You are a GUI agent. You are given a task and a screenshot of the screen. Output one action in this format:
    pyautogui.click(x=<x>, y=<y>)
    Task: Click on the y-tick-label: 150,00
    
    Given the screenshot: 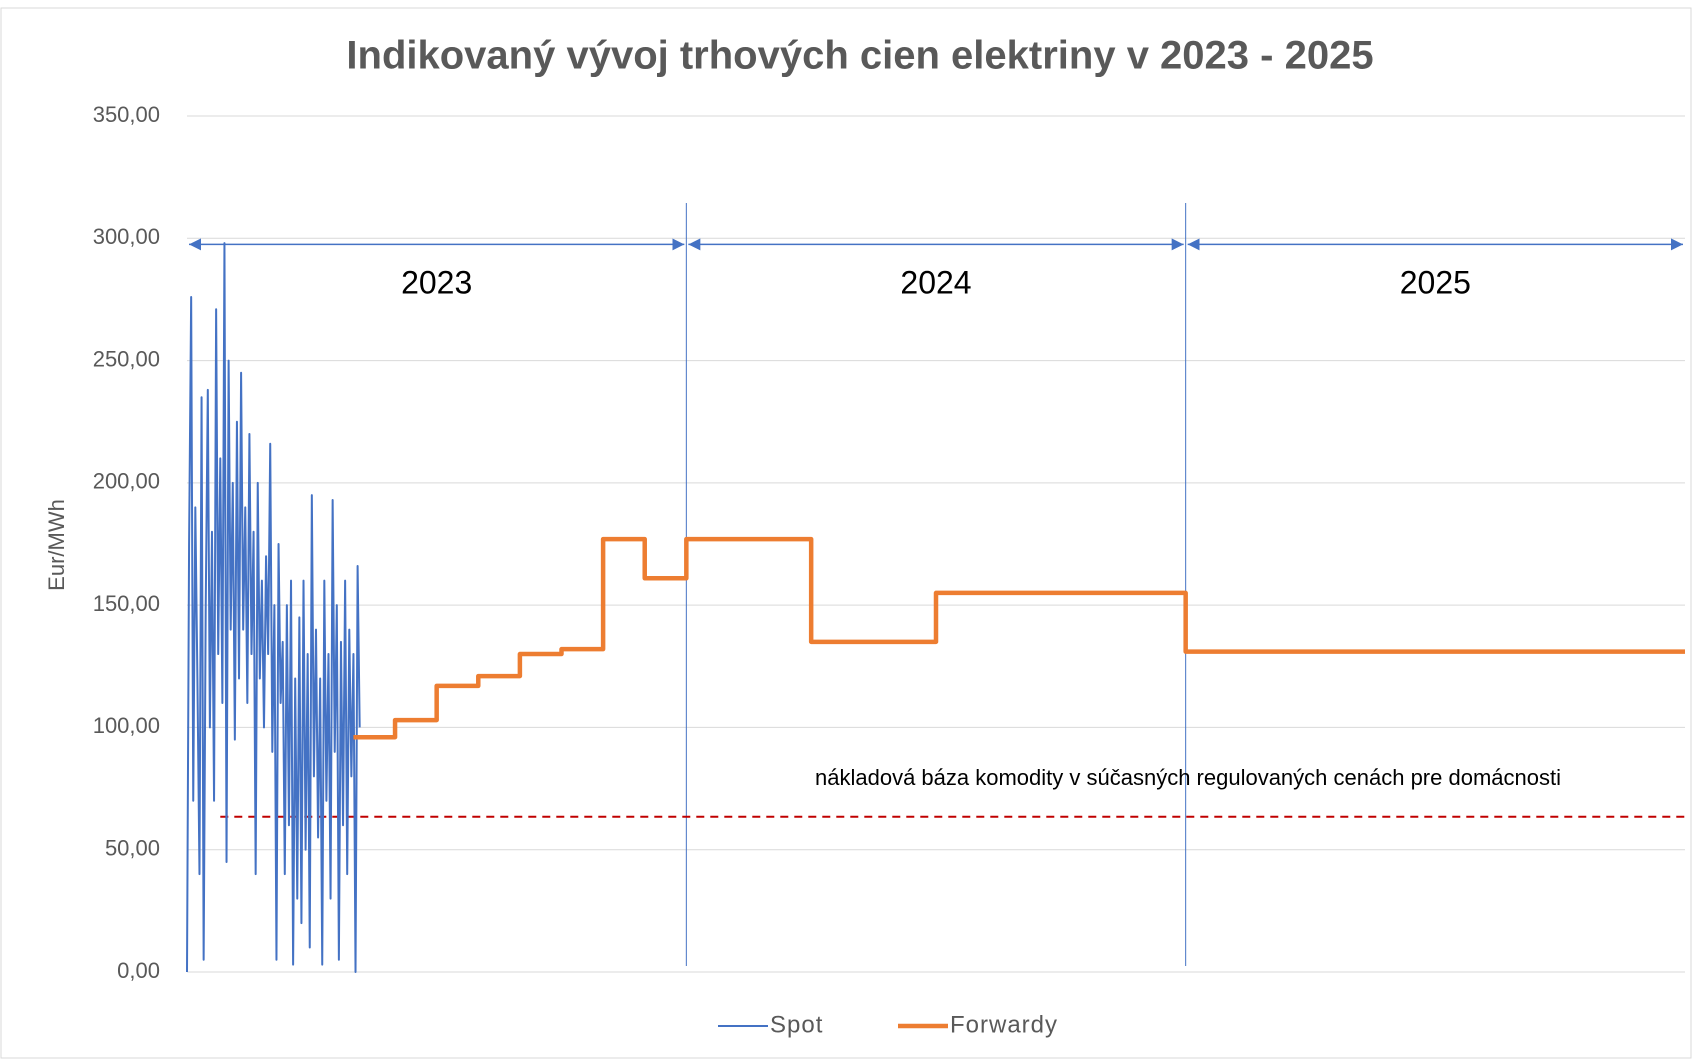 What is the action you would take?
    pyautogui.click(x=126, y=603)
    